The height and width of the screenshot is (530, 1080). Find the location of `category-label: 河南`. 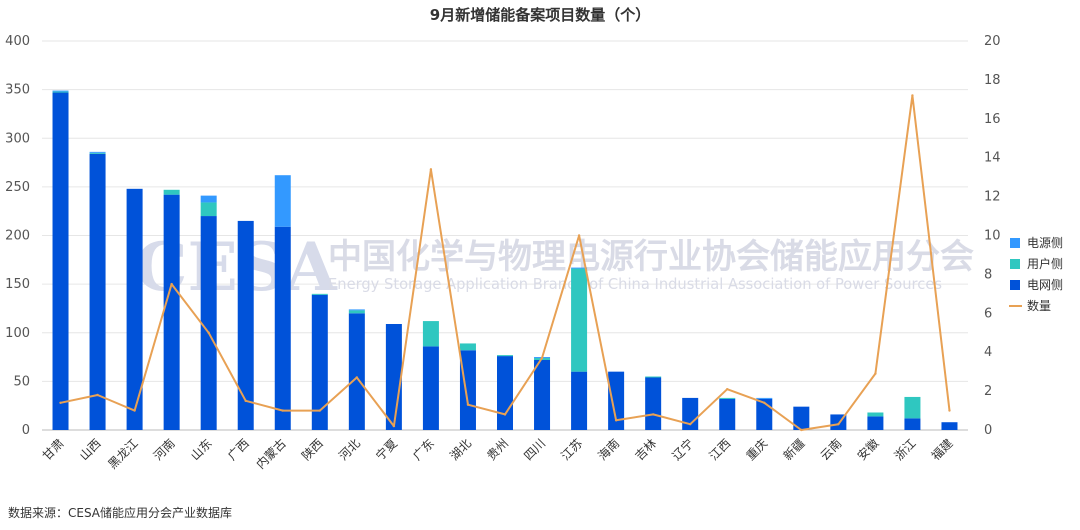

category-label: 河南 is located at coordinates (164, 450).